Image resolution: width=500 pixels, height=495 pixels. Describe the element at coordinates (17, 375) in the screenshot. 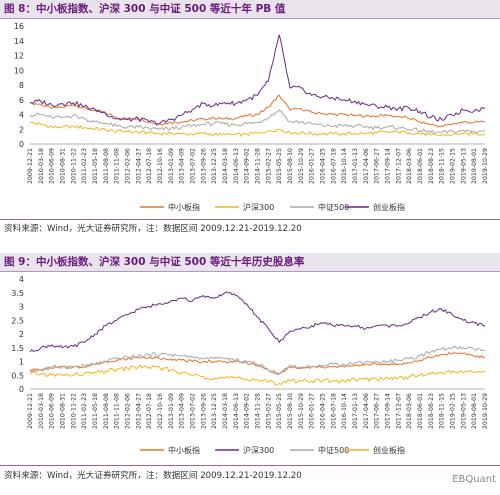

I see `y-tick-label: 0.5` at that location.